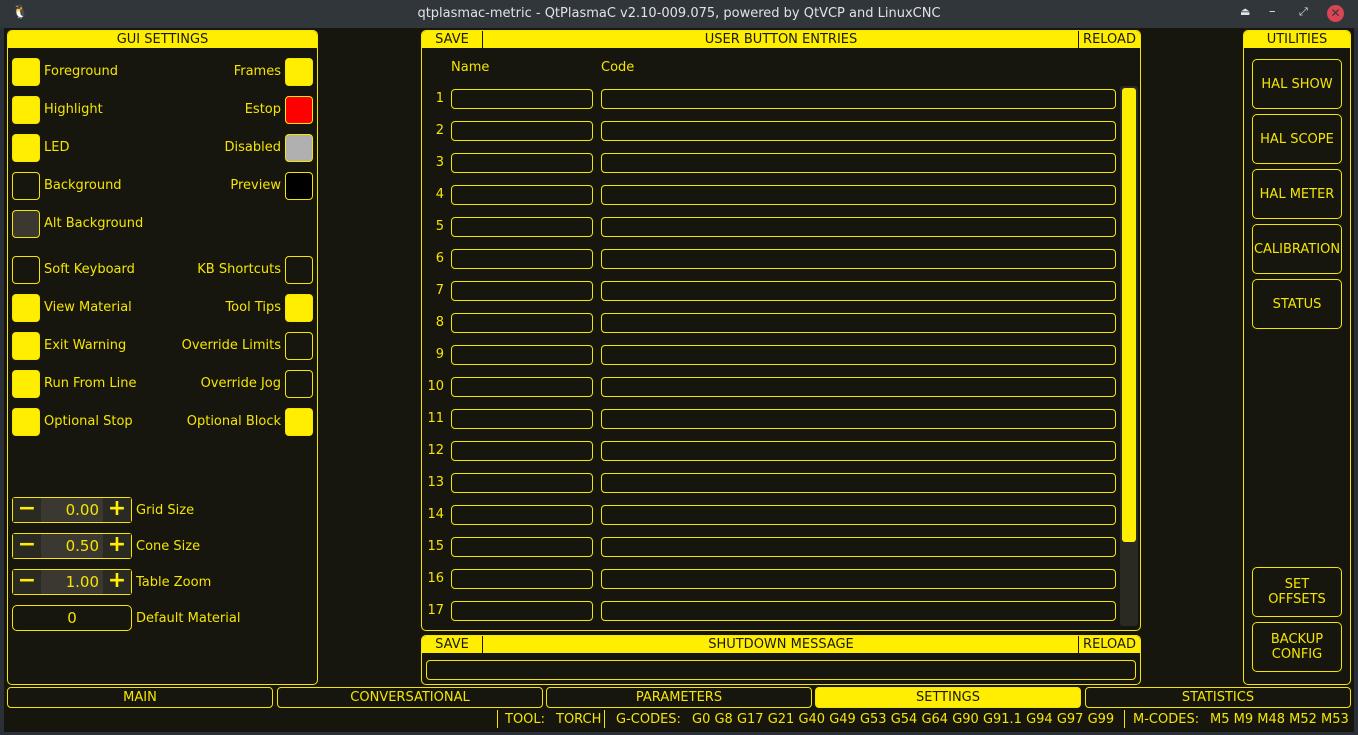 The image size is (1358, 735). What do you see at coordinates (82, 546) in the screenshot?
I see `spinbox-value: 0.50` at bounding box center [82, 546].